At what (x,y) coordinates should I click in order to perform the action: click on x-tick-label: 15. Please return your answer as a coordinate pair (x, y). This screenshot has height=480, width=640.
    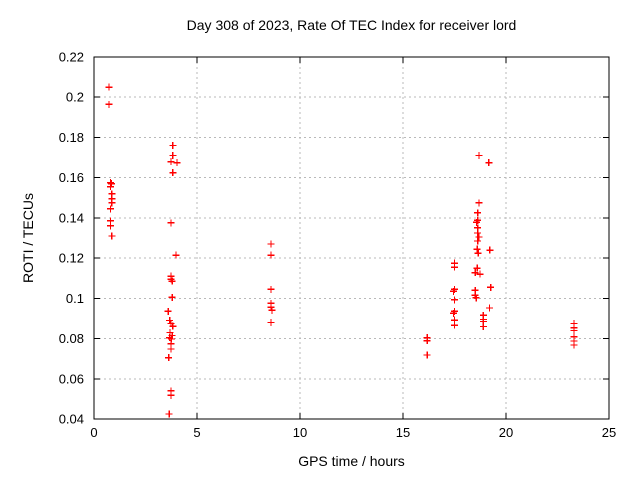
    Looking at the image, I should click on (403, 432).